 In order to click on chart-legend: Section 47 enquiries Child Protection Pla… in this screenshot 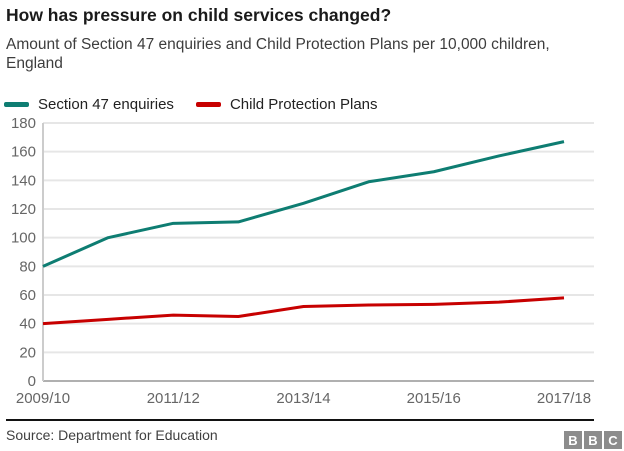, I will do `click(202, 104)`.